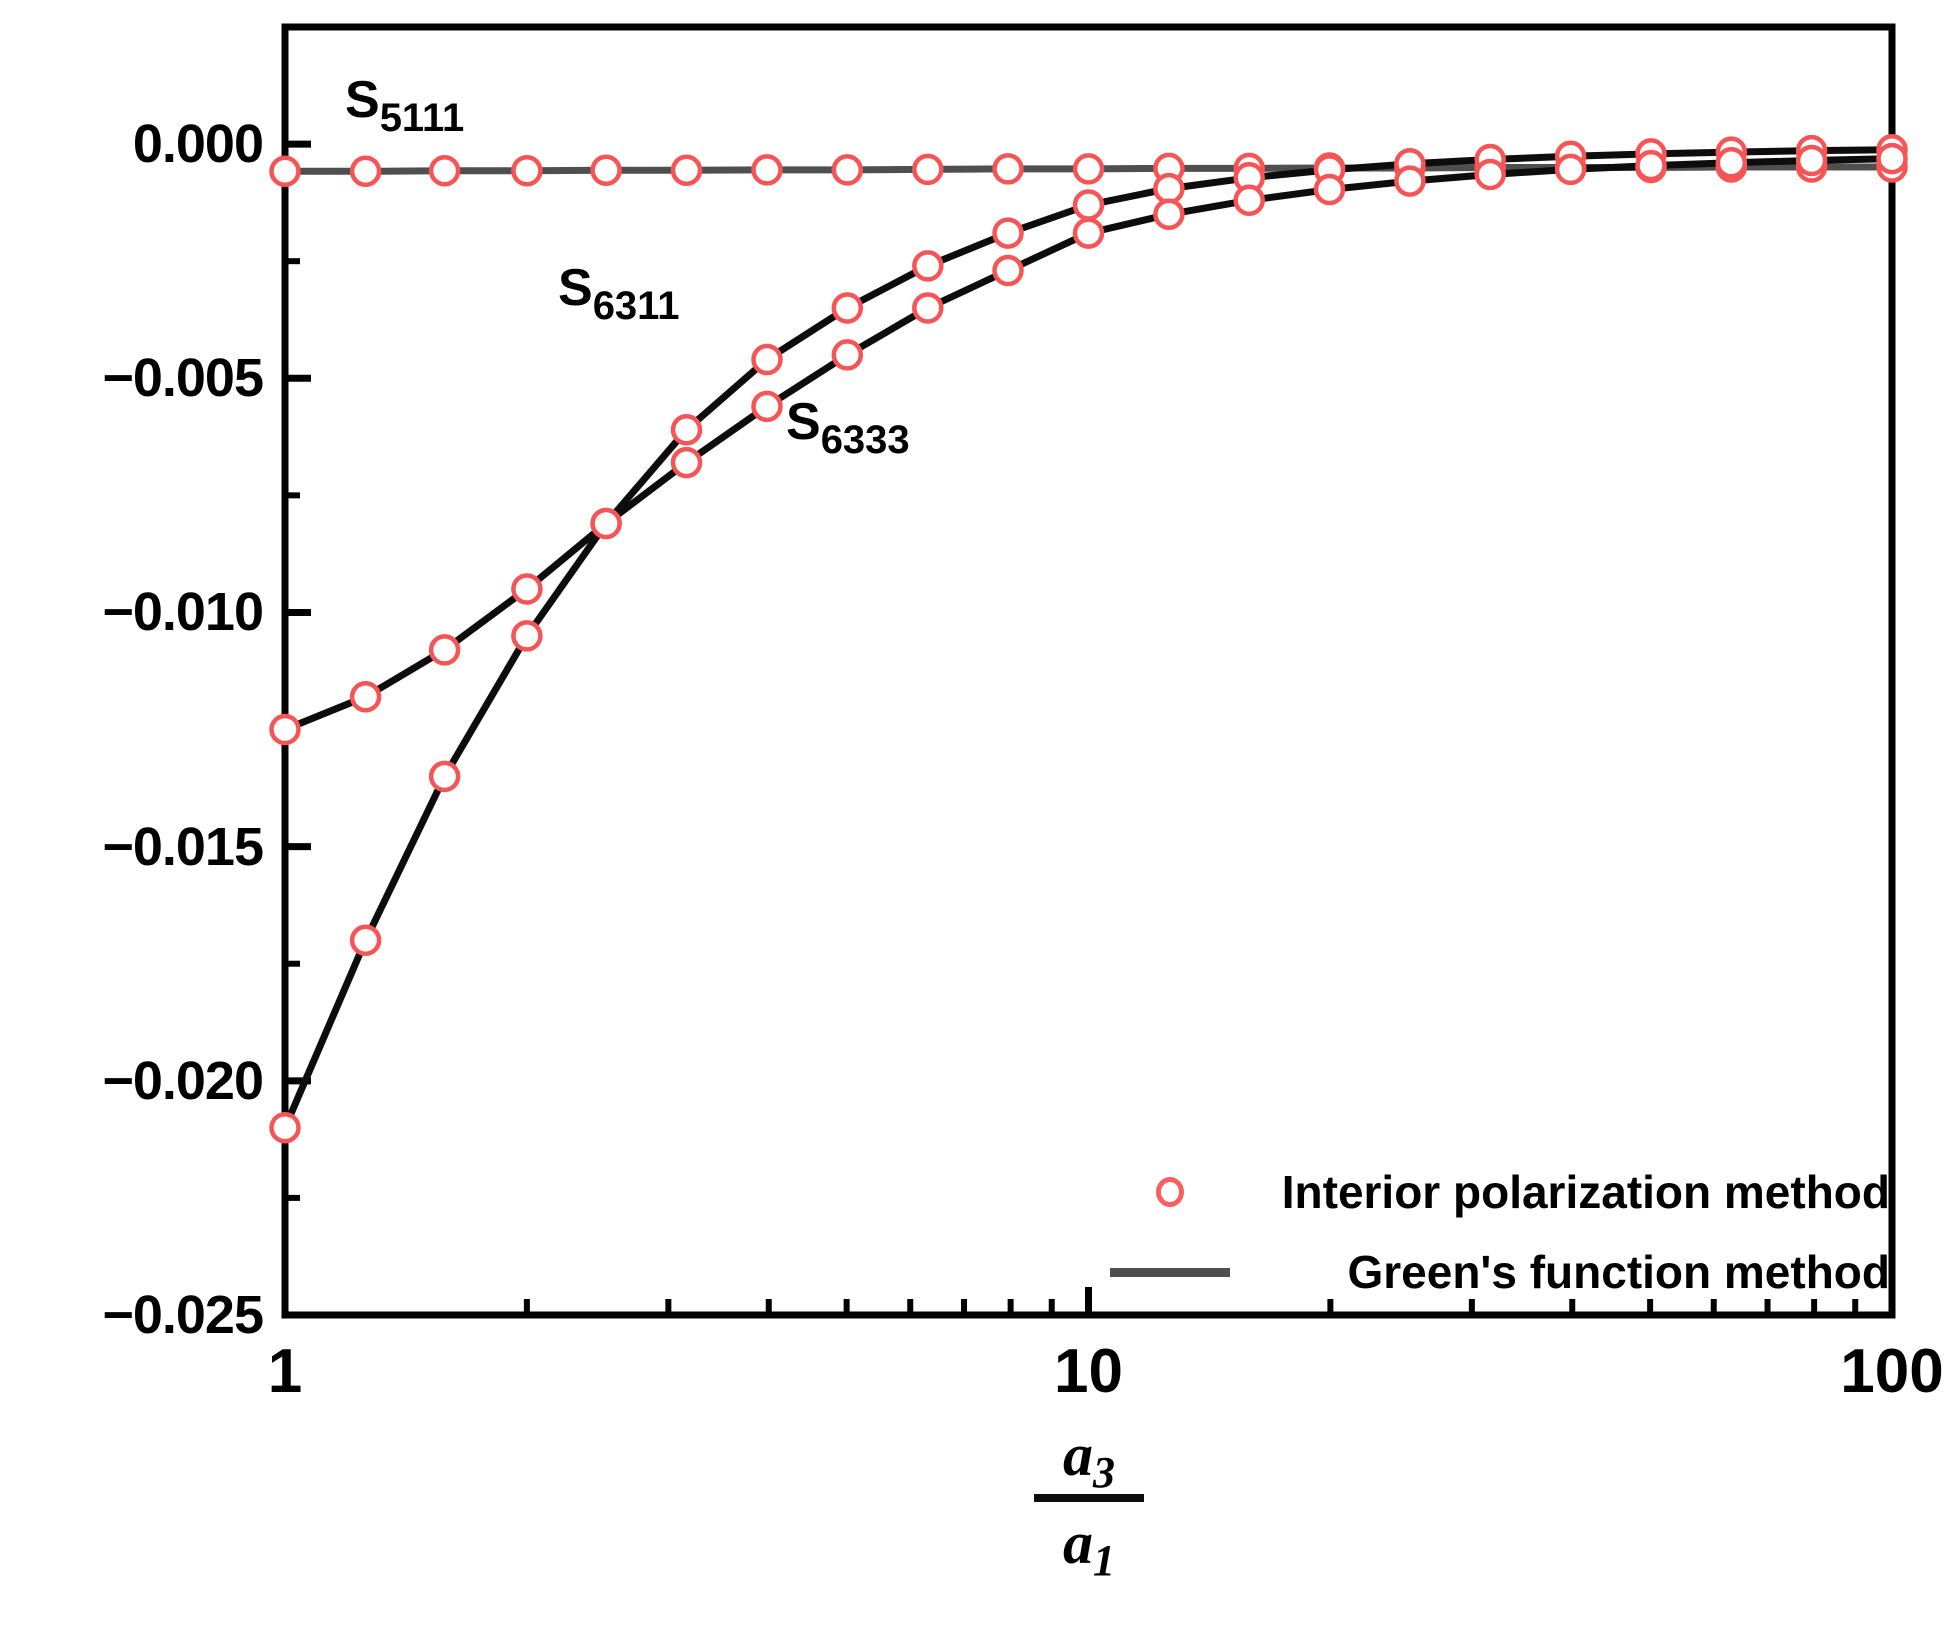 This screenshot has height=1638, width=1957. What do you see at coordinates (1089, 1547) in the screenshot?
I see `fraction-denominator: a1` at bounding box center [1089, 1547].